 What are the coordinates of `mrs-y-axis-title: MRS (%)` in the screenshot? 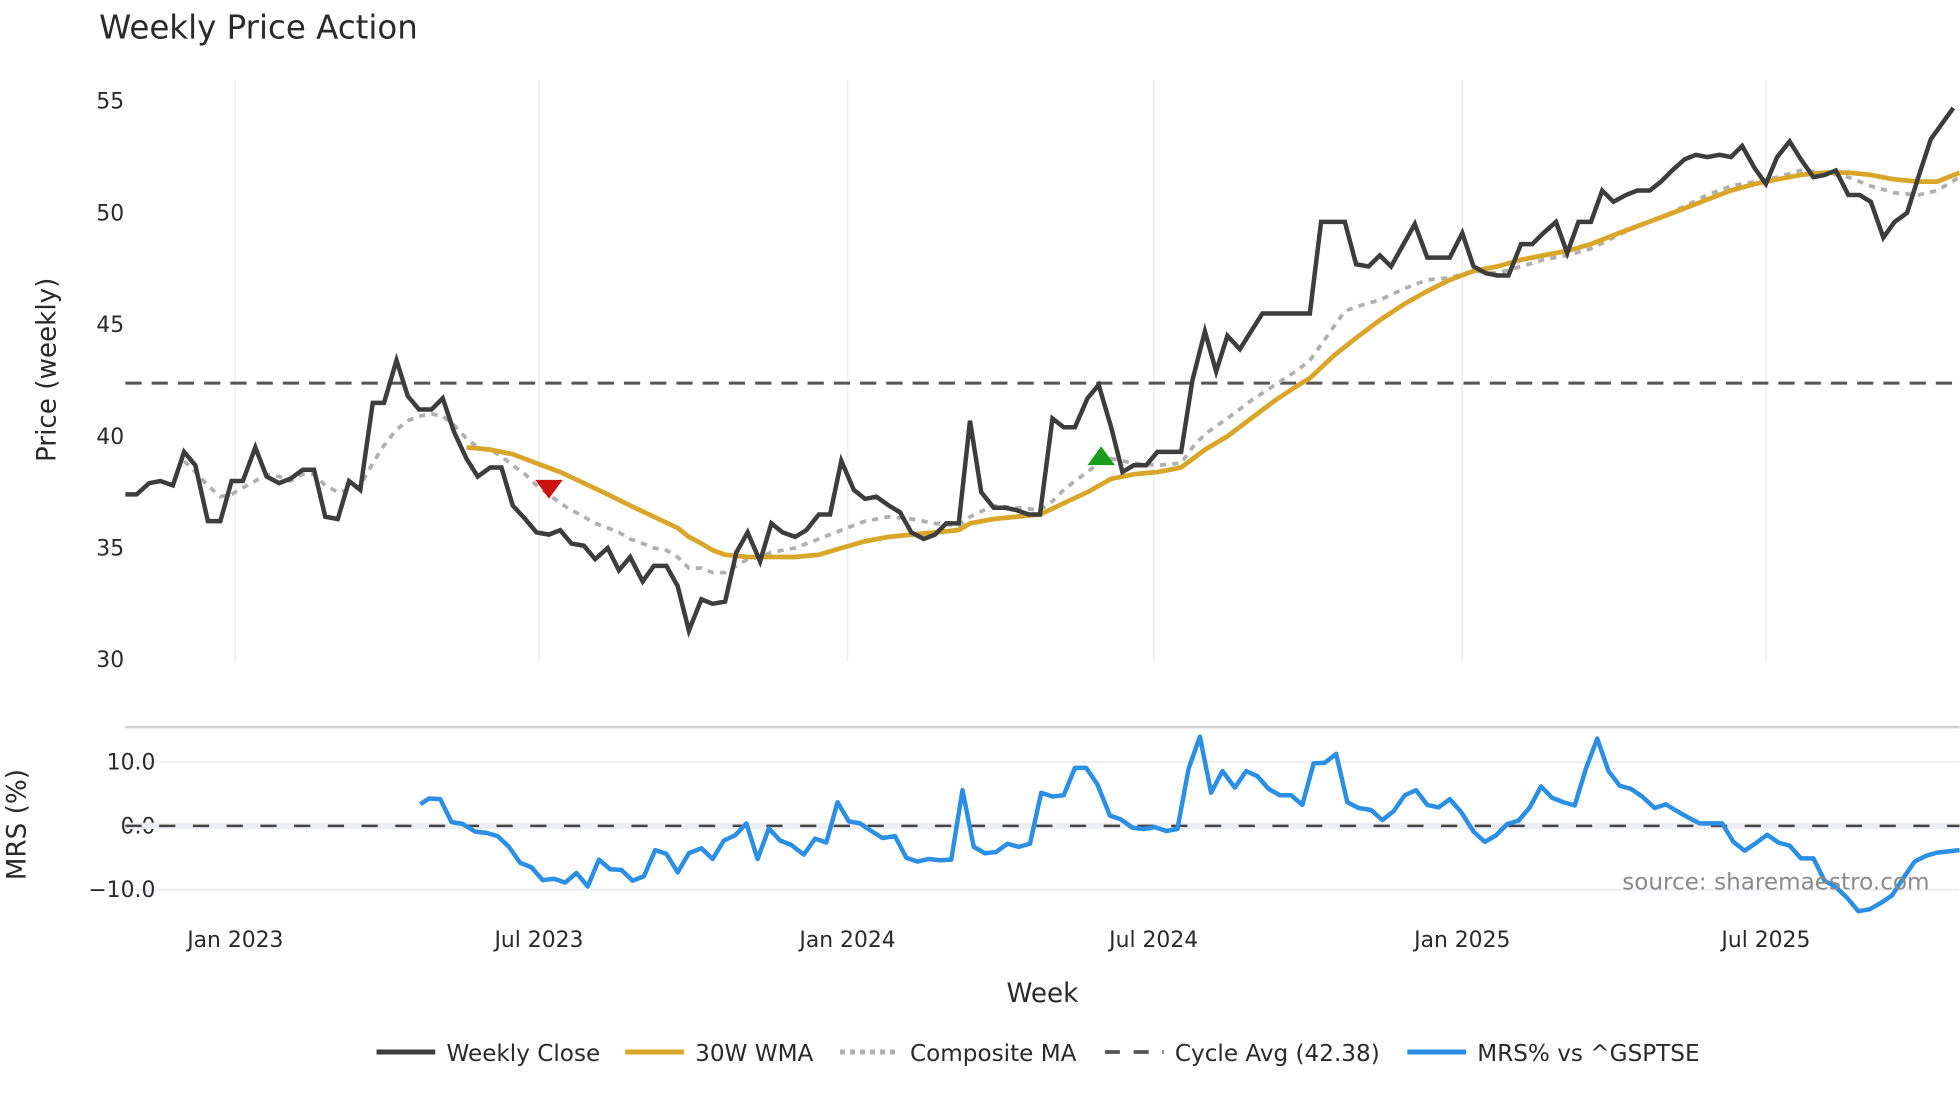 It's located at (17, 824).